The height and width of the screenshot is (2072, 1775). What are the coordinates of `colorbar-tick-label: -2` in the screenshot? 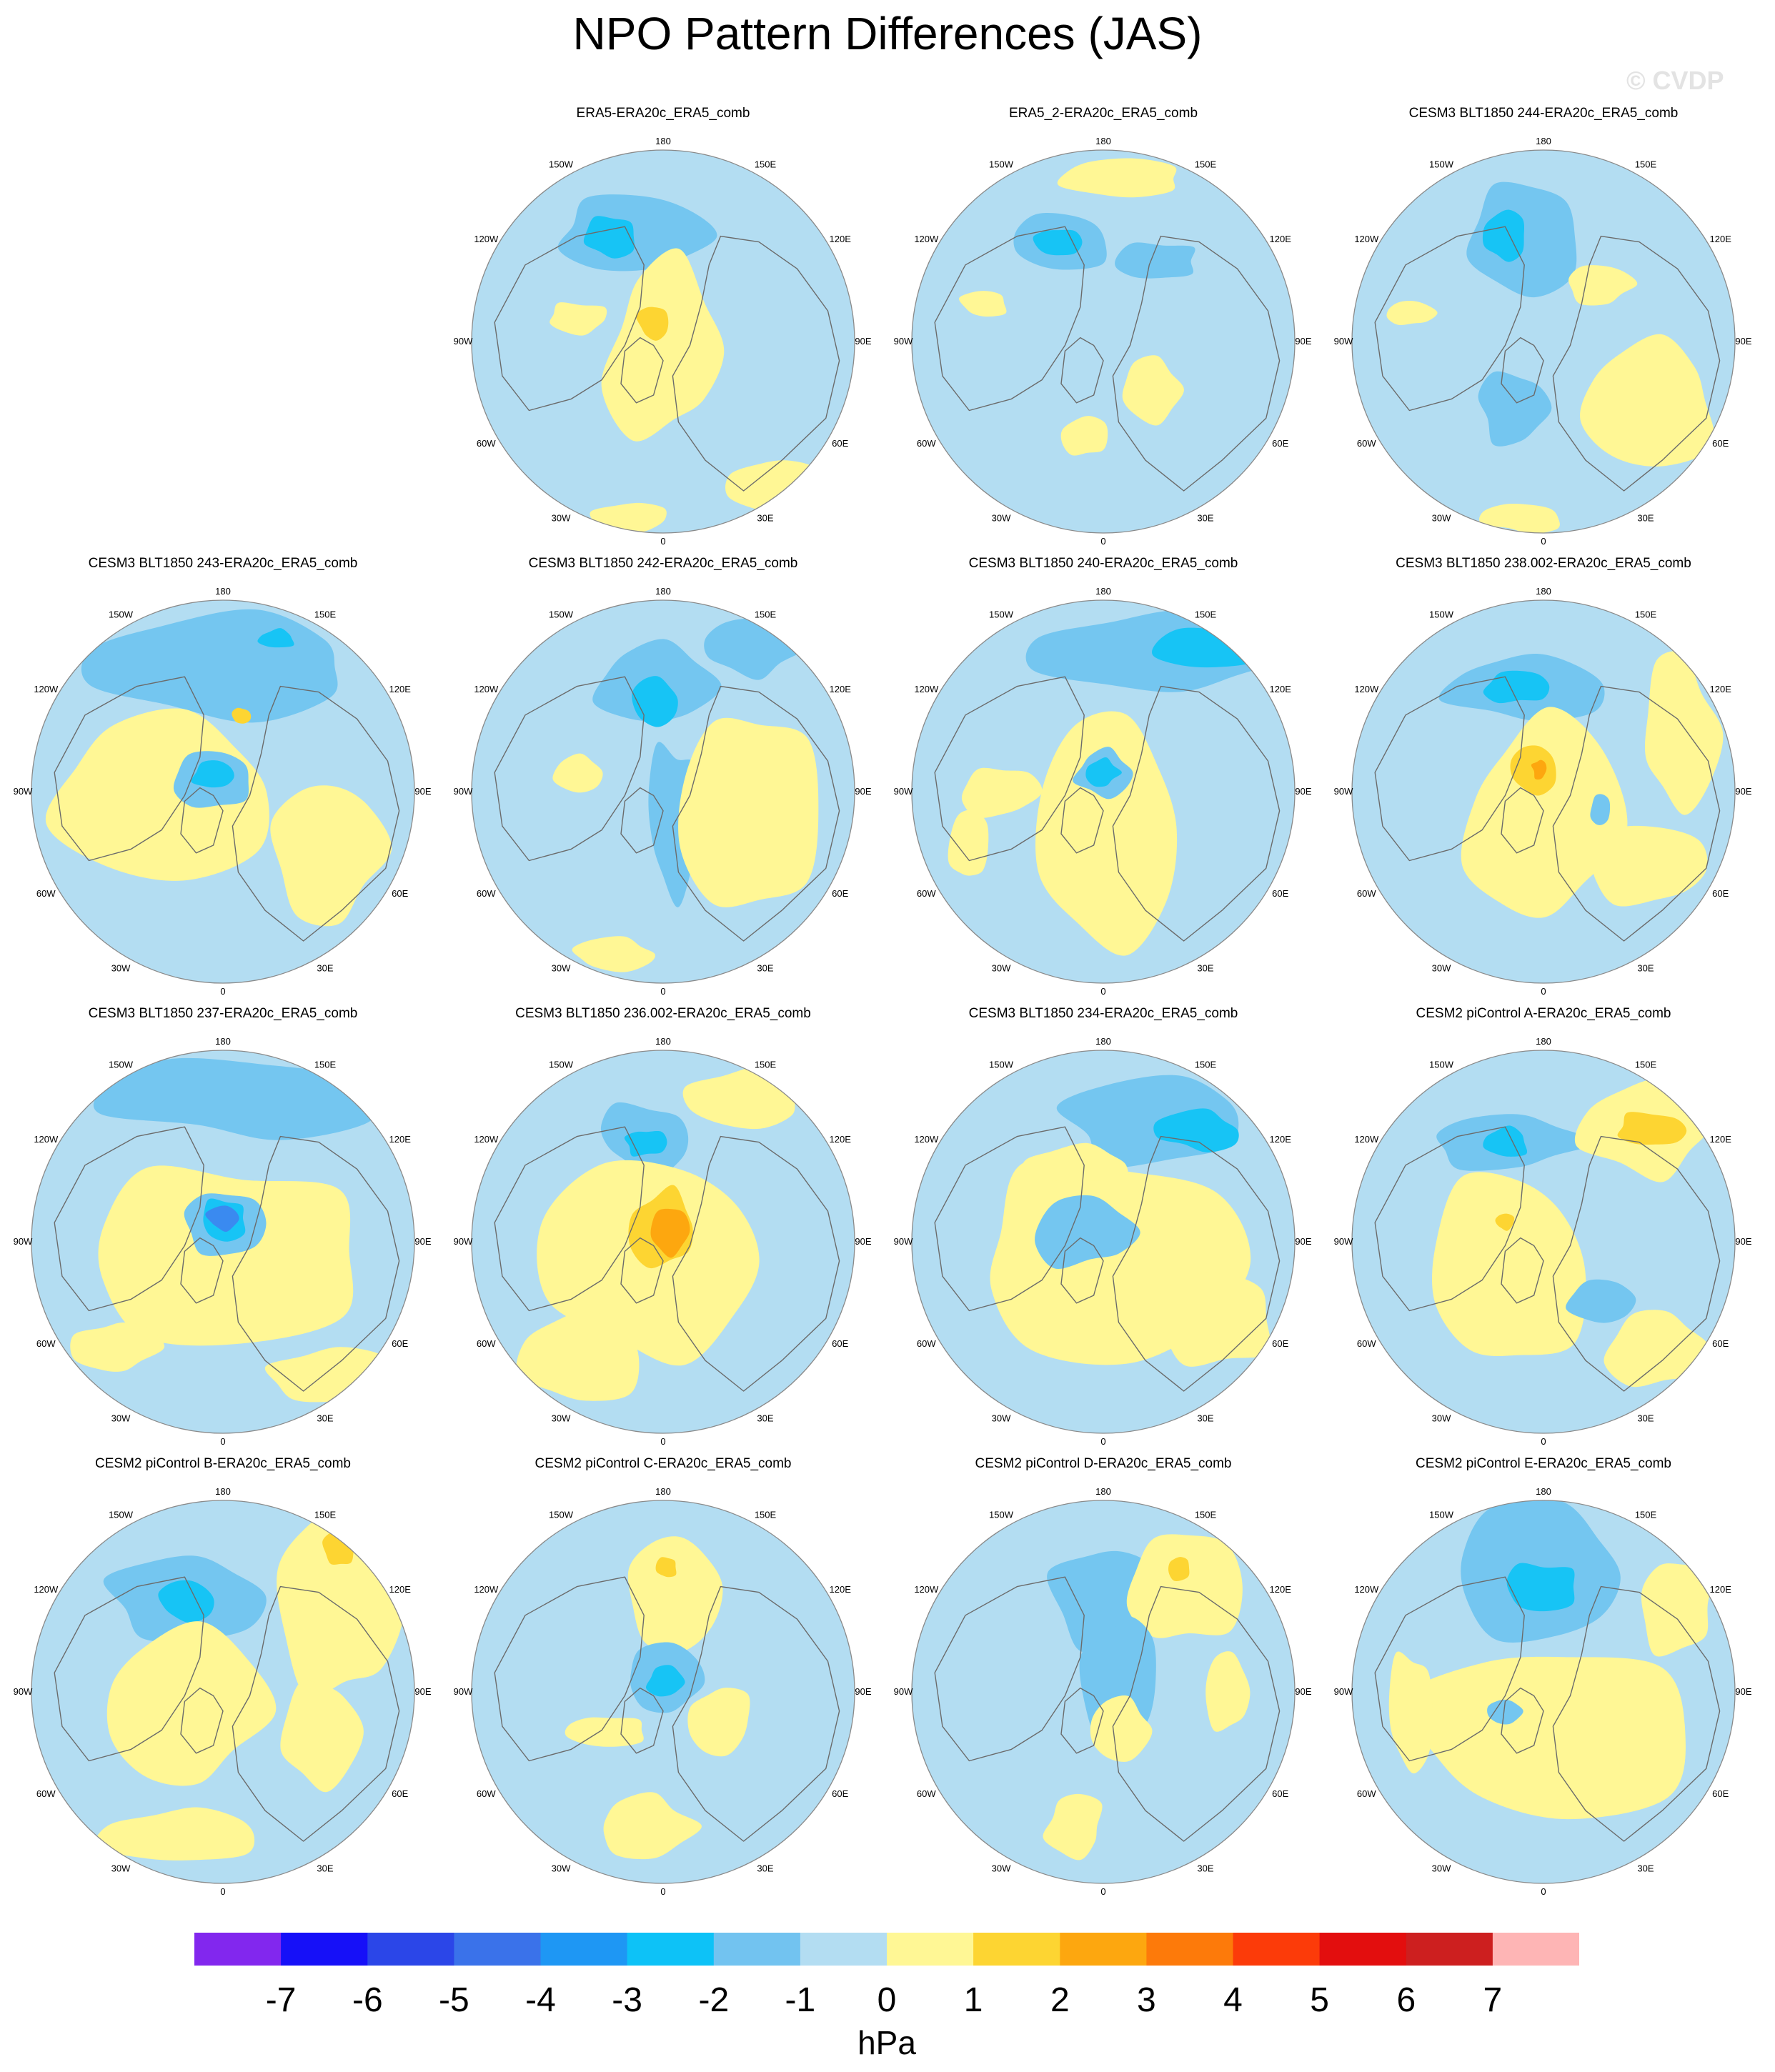 It's located at (713, 2000).